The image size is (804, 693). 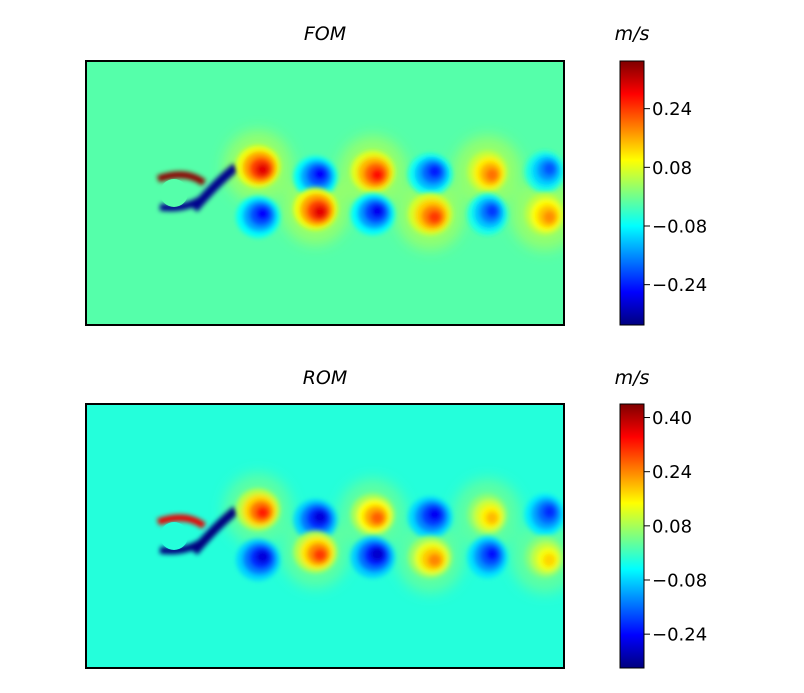 I want to click on rom-colorbar-label: m/s, so click(x=632, y=378).